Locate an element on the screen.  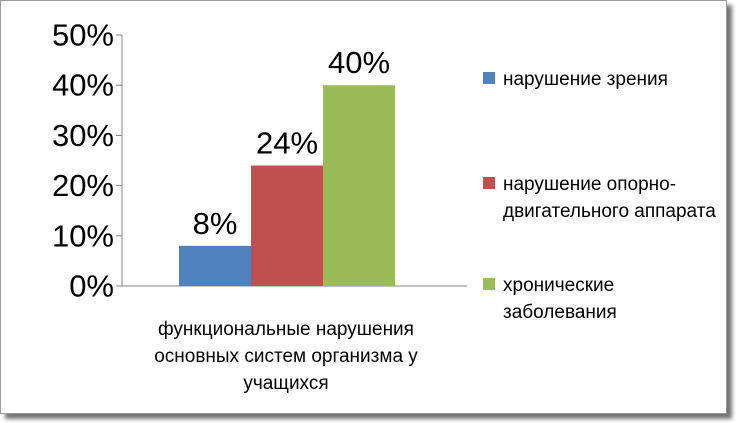
data-label: 24% is located at coordinates (287, 143).